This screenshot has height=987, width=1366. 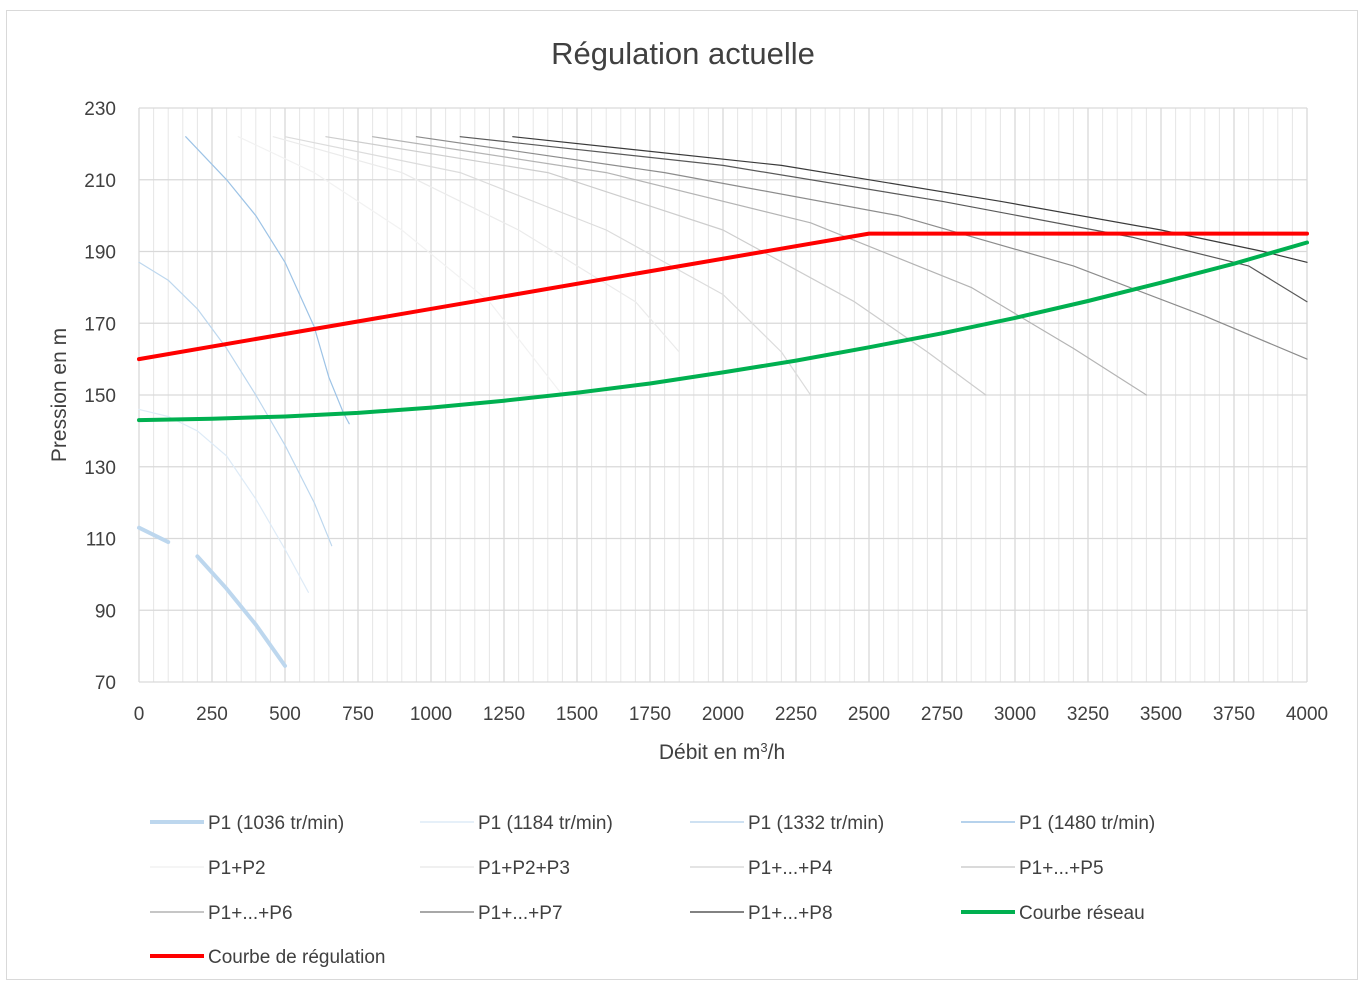 What do you see at coordinates (1061, 868) in the screenshot?
I see `legend-label: P1+...+P5` at bounding box center [1061, 868].